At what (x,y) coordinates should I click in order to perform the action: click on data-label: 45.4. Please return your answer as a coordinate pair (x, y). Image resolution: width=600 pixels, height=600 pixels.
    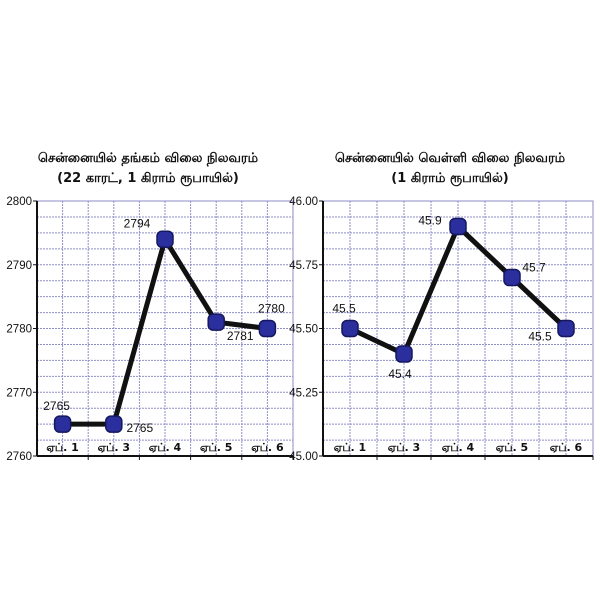
    Looking at the image, I should click on (400, 374).